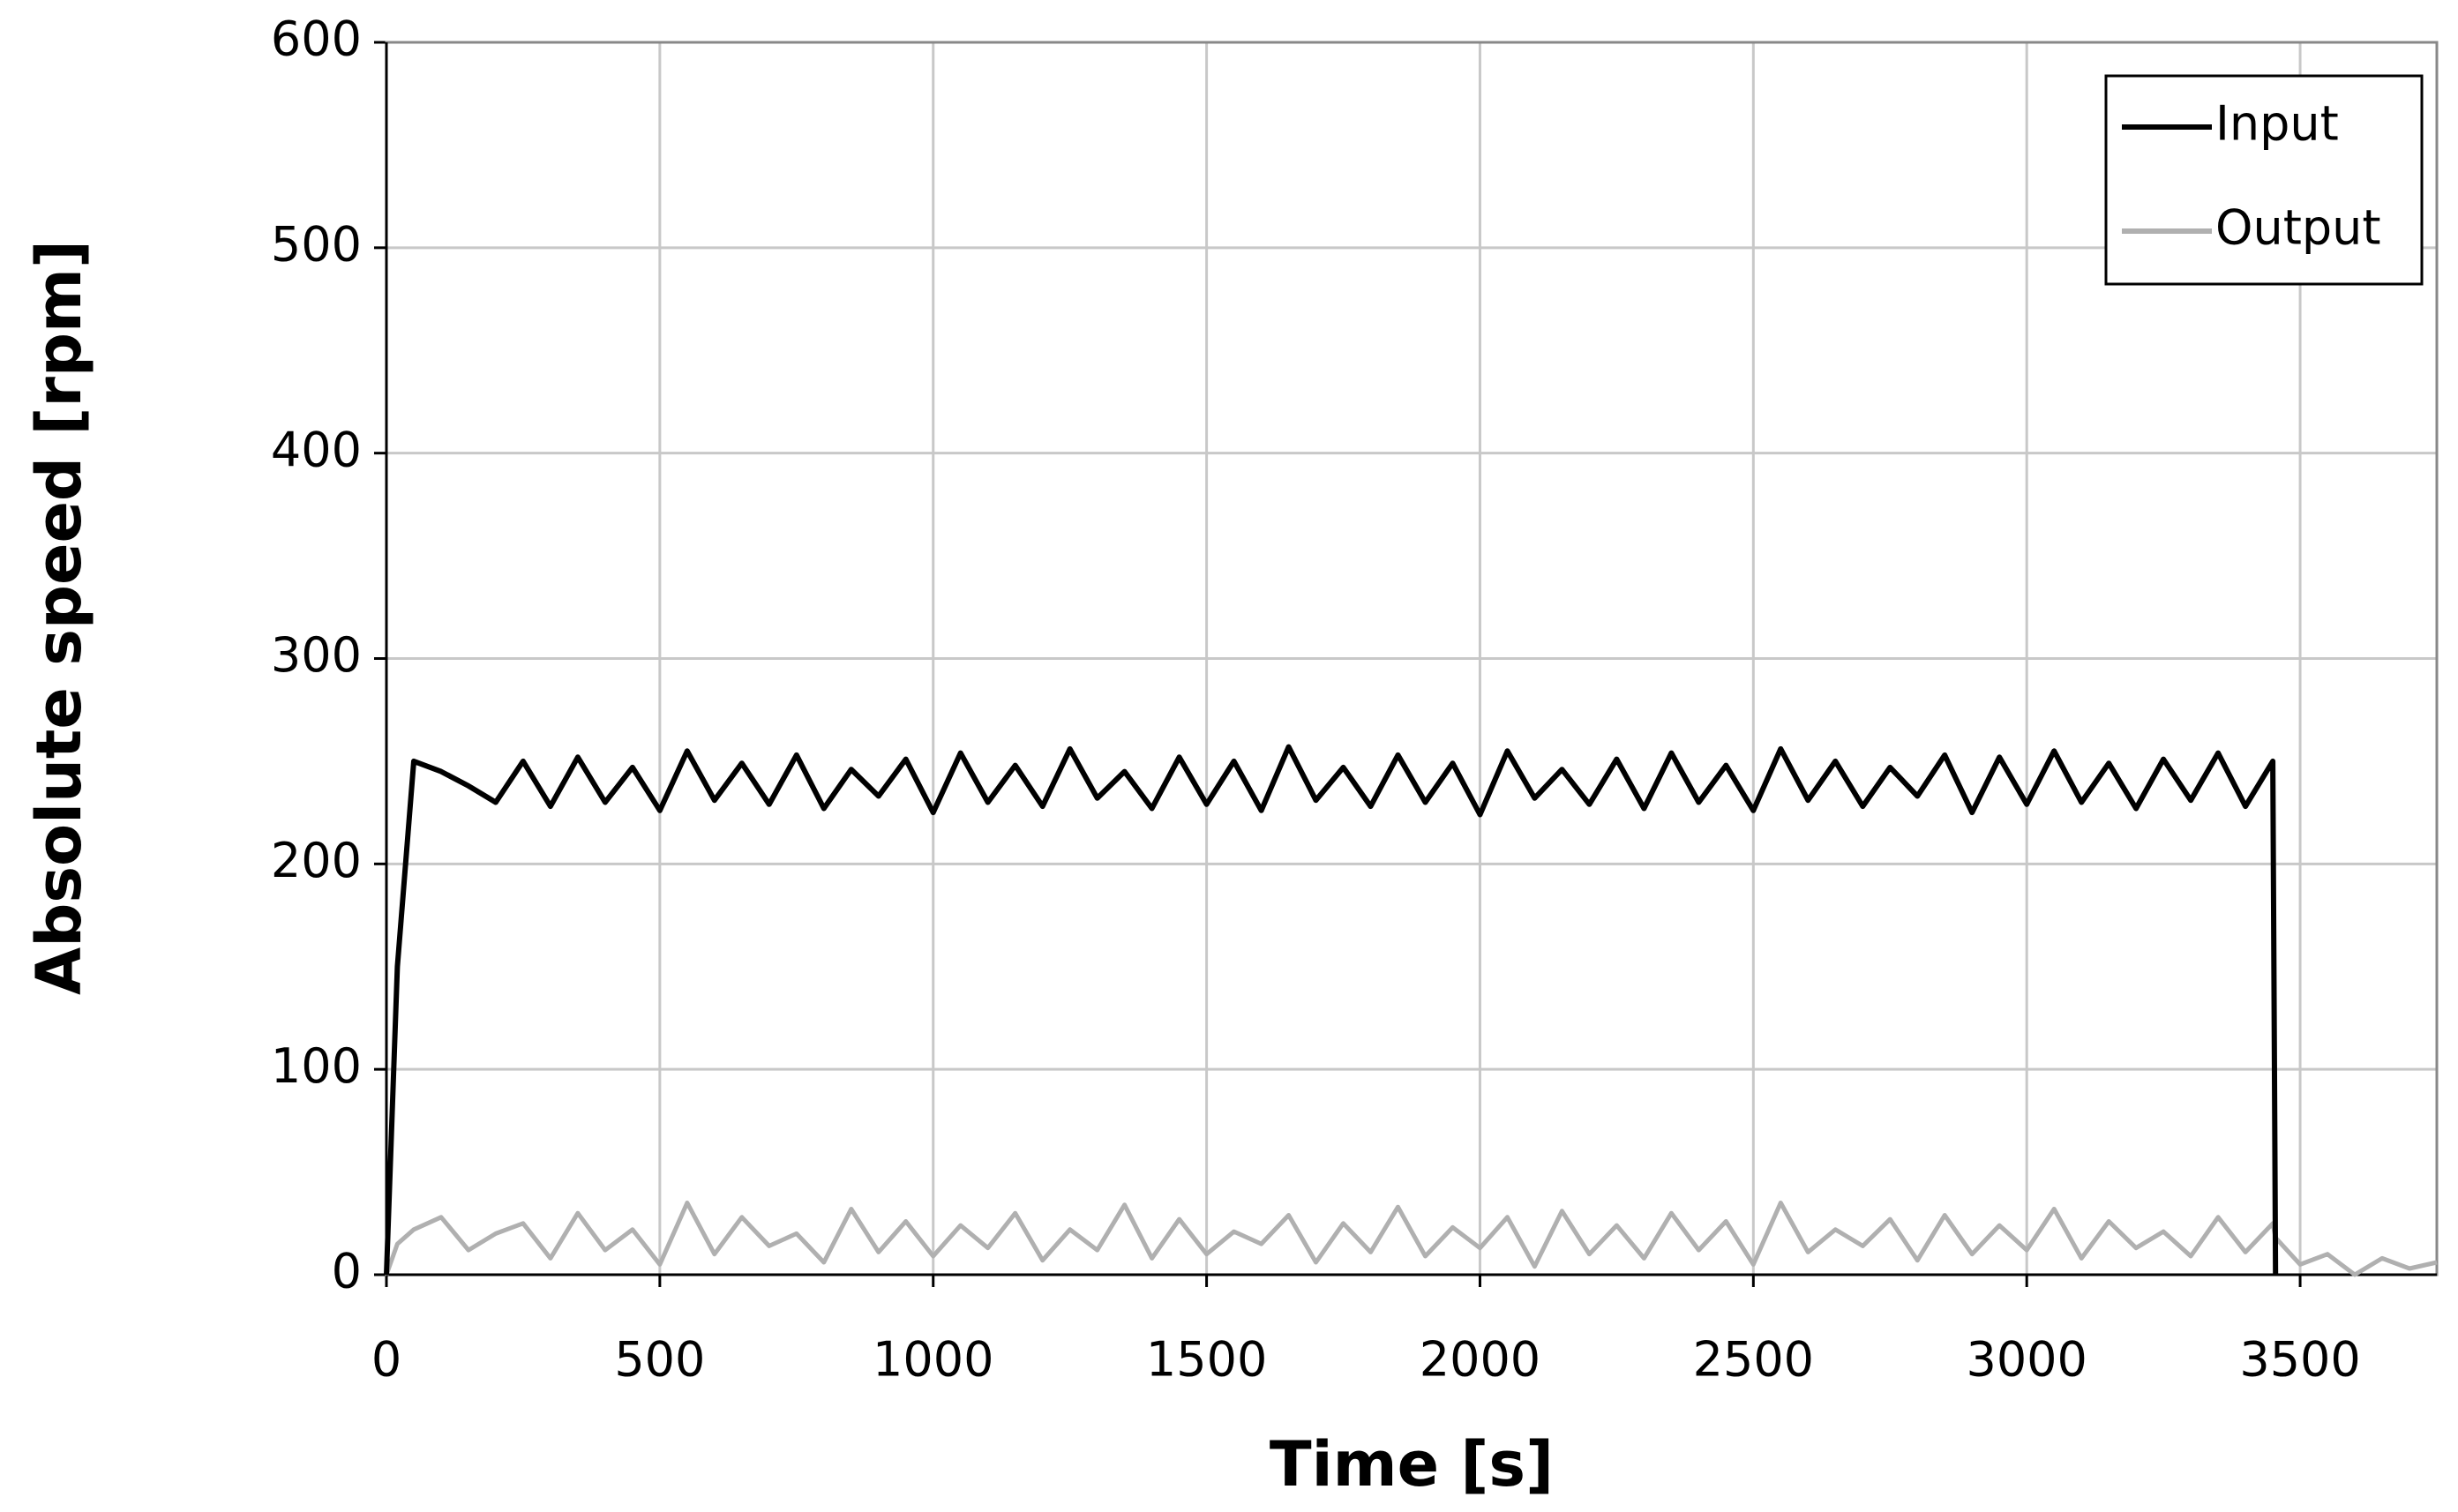 Image resolution: width=2458 pixels, height=1512 pixels. I want to click on y-tick-label: 200, so click(316, 860).